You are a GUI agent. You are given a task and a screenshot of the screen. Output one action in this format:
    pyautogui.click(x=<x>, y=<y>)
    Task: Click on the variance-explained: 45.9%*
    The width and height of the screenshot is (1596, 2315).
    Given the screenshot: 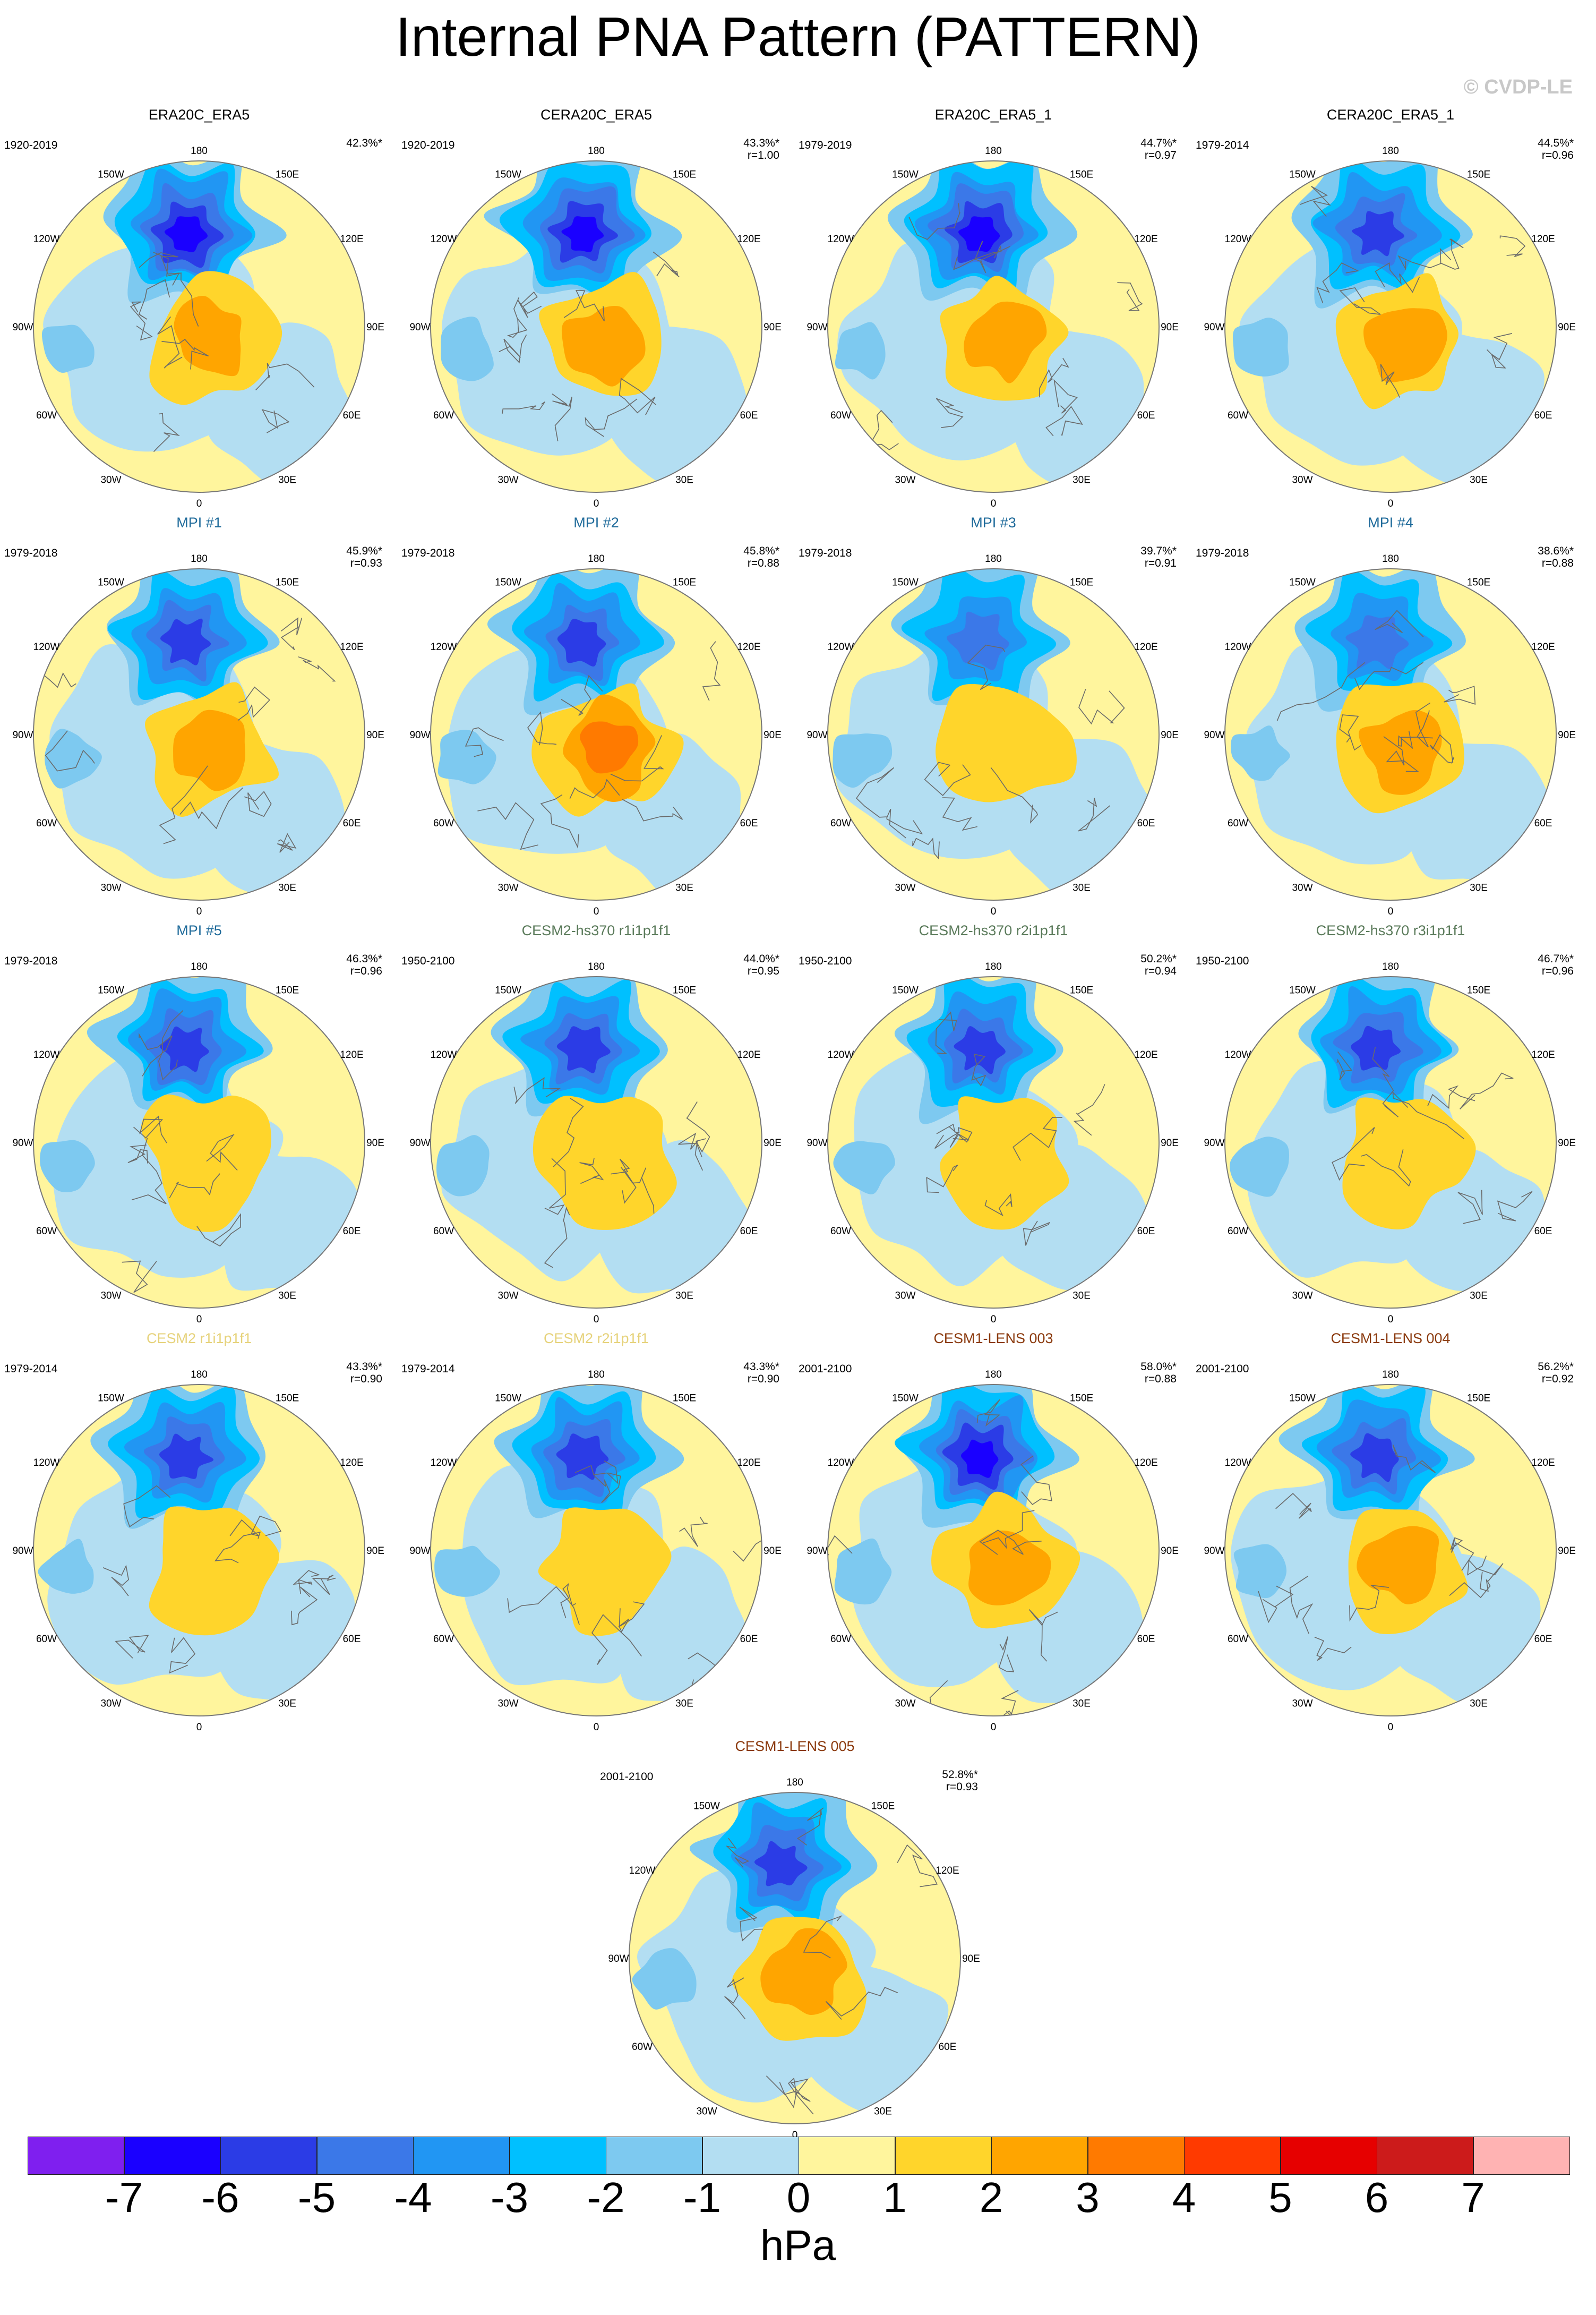 What is the action you would take?
    pyautogui.click(x=364, y=551)
    